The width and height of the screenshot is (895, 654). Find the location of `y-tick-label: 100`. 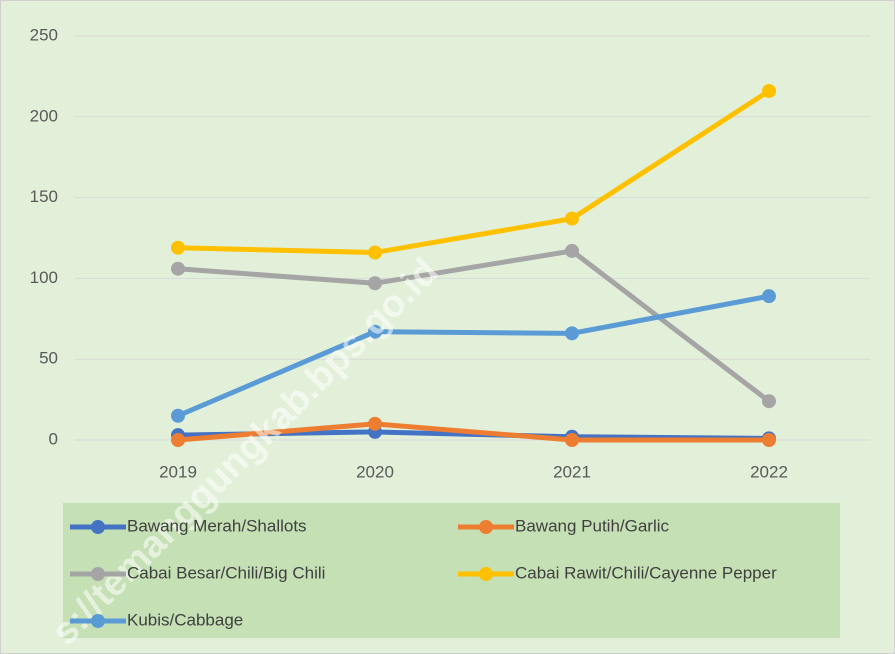

y-tick-label: 100 is located at coordinates (44, 277).